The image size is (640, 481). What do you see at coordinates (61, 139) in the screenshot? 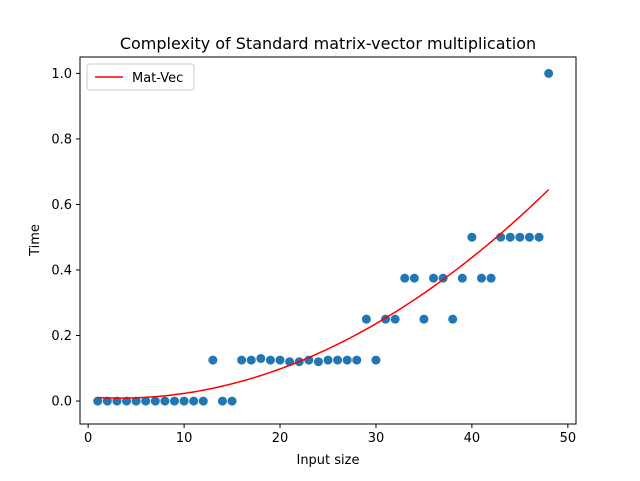
I see `y-tick-label: 0.8` at bounding box center [61, 139].